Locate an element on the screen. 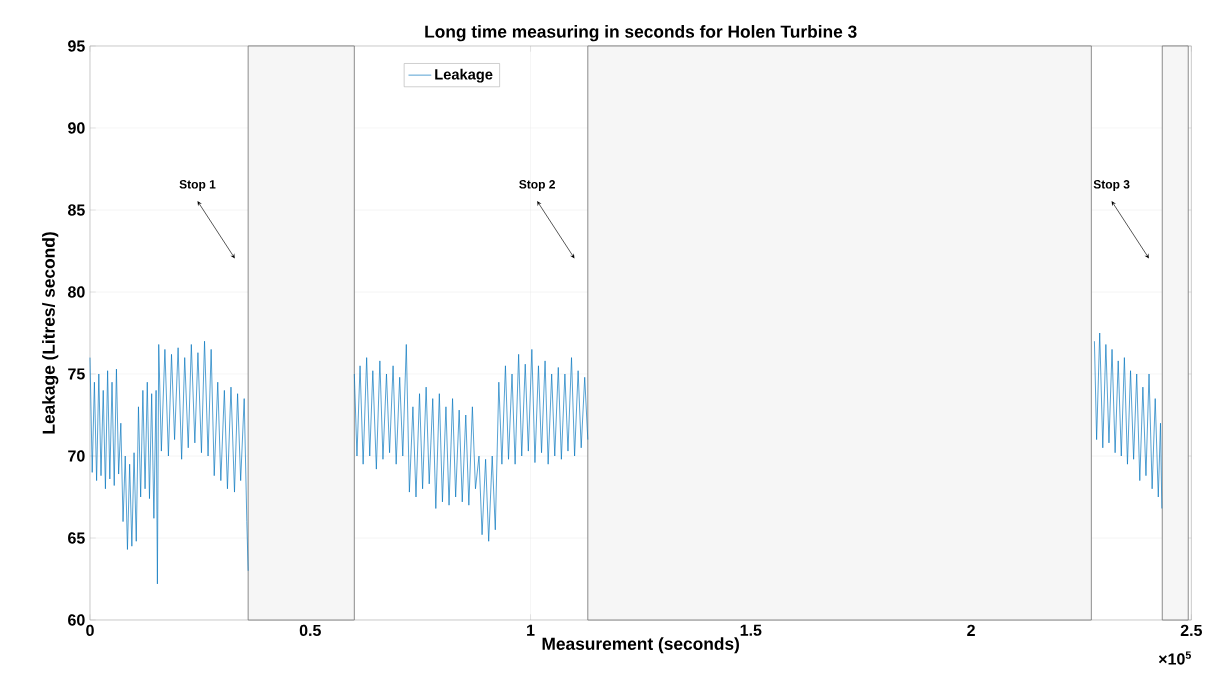 The height and width of the screenshot is (676, 1208). y-tick-label: 60 is located at coordinates (76, 620).